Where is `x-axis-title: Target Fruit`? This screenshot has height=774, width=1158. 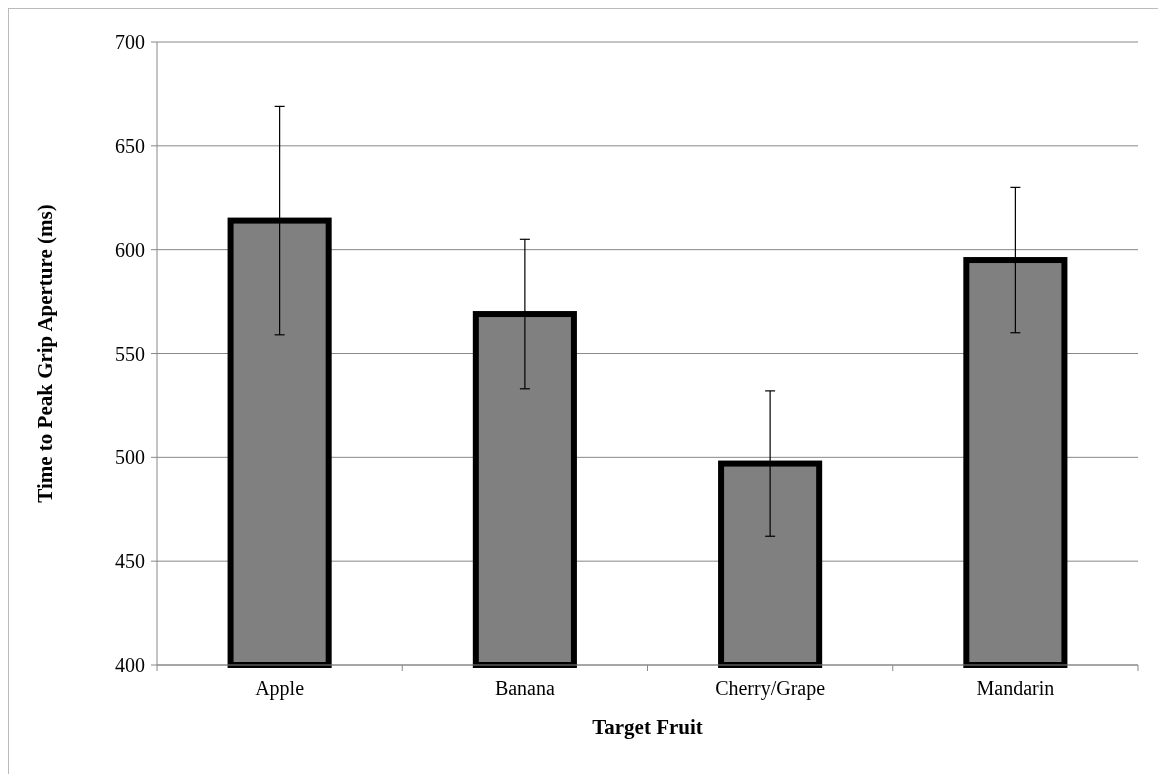
x-axis-title: Target Fruit is located at coordinates (647, 727).